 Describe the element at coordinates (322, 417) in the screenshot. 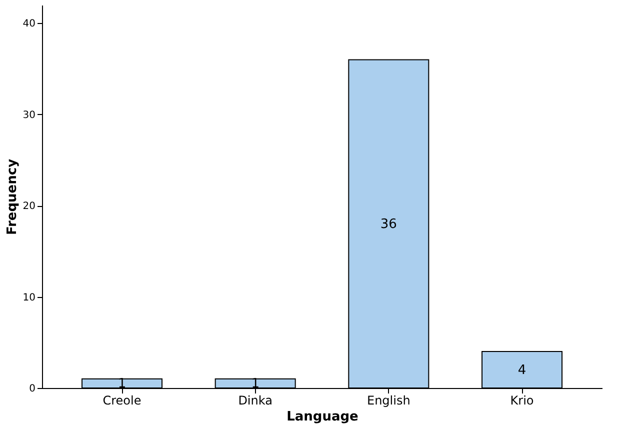

I see `x-axis-title: Language` at that location.